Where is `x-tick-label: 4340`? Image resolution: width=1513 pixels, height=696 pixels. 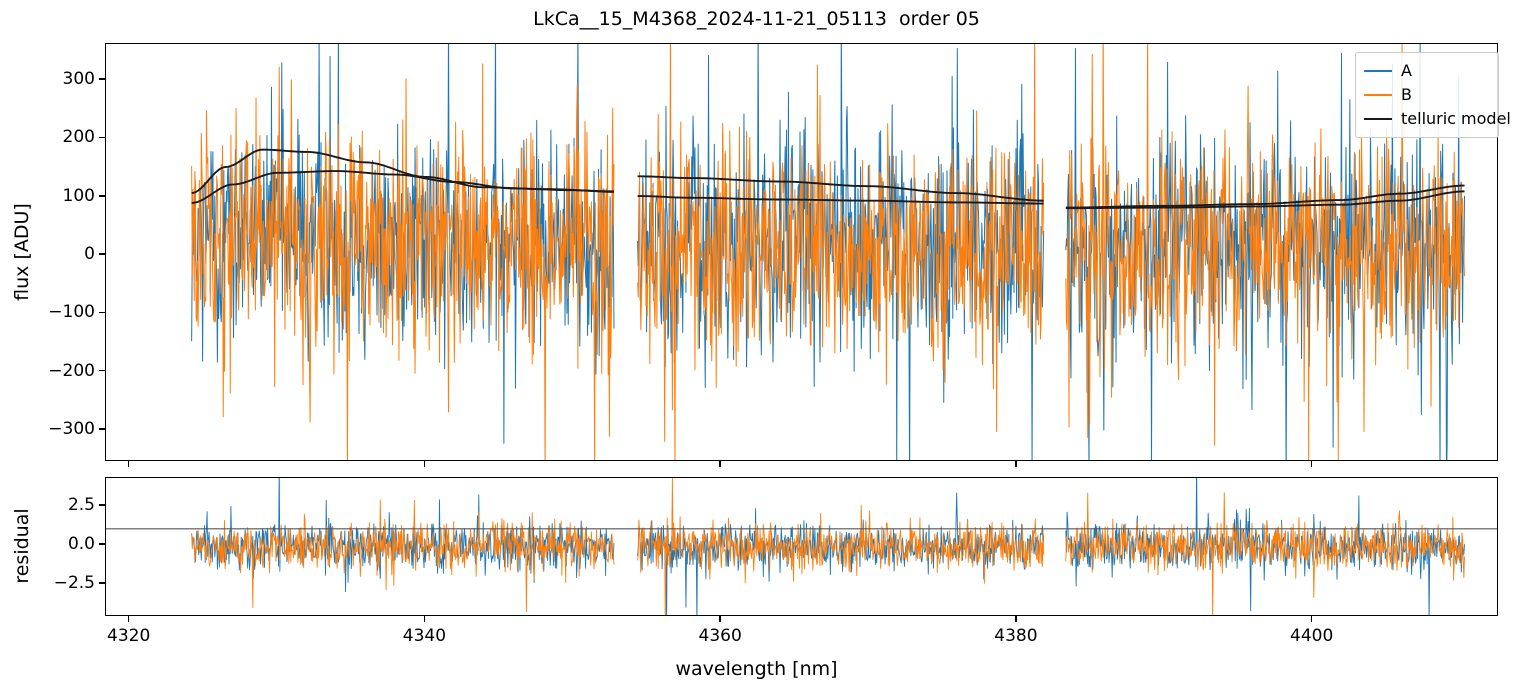
x-tick-label: 4340 is located at coordinates (424, 636).